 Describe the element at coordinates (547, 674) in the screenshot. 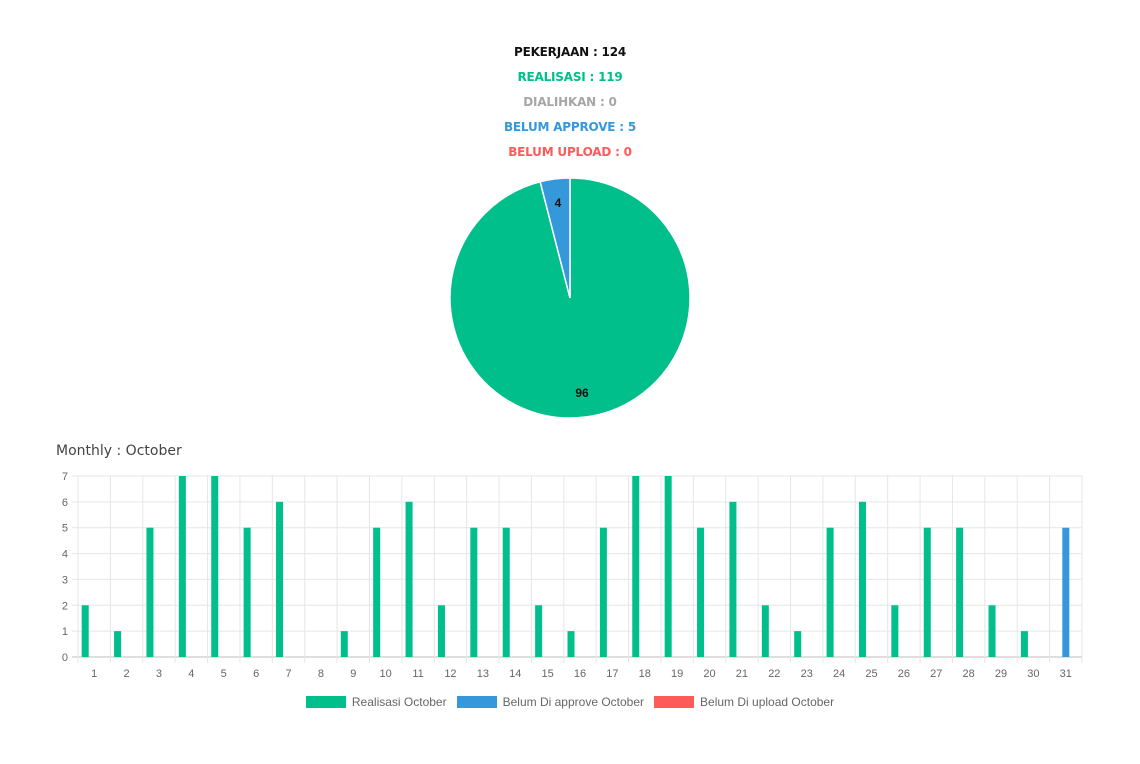

I see `x-tick-label: 15` at that location.